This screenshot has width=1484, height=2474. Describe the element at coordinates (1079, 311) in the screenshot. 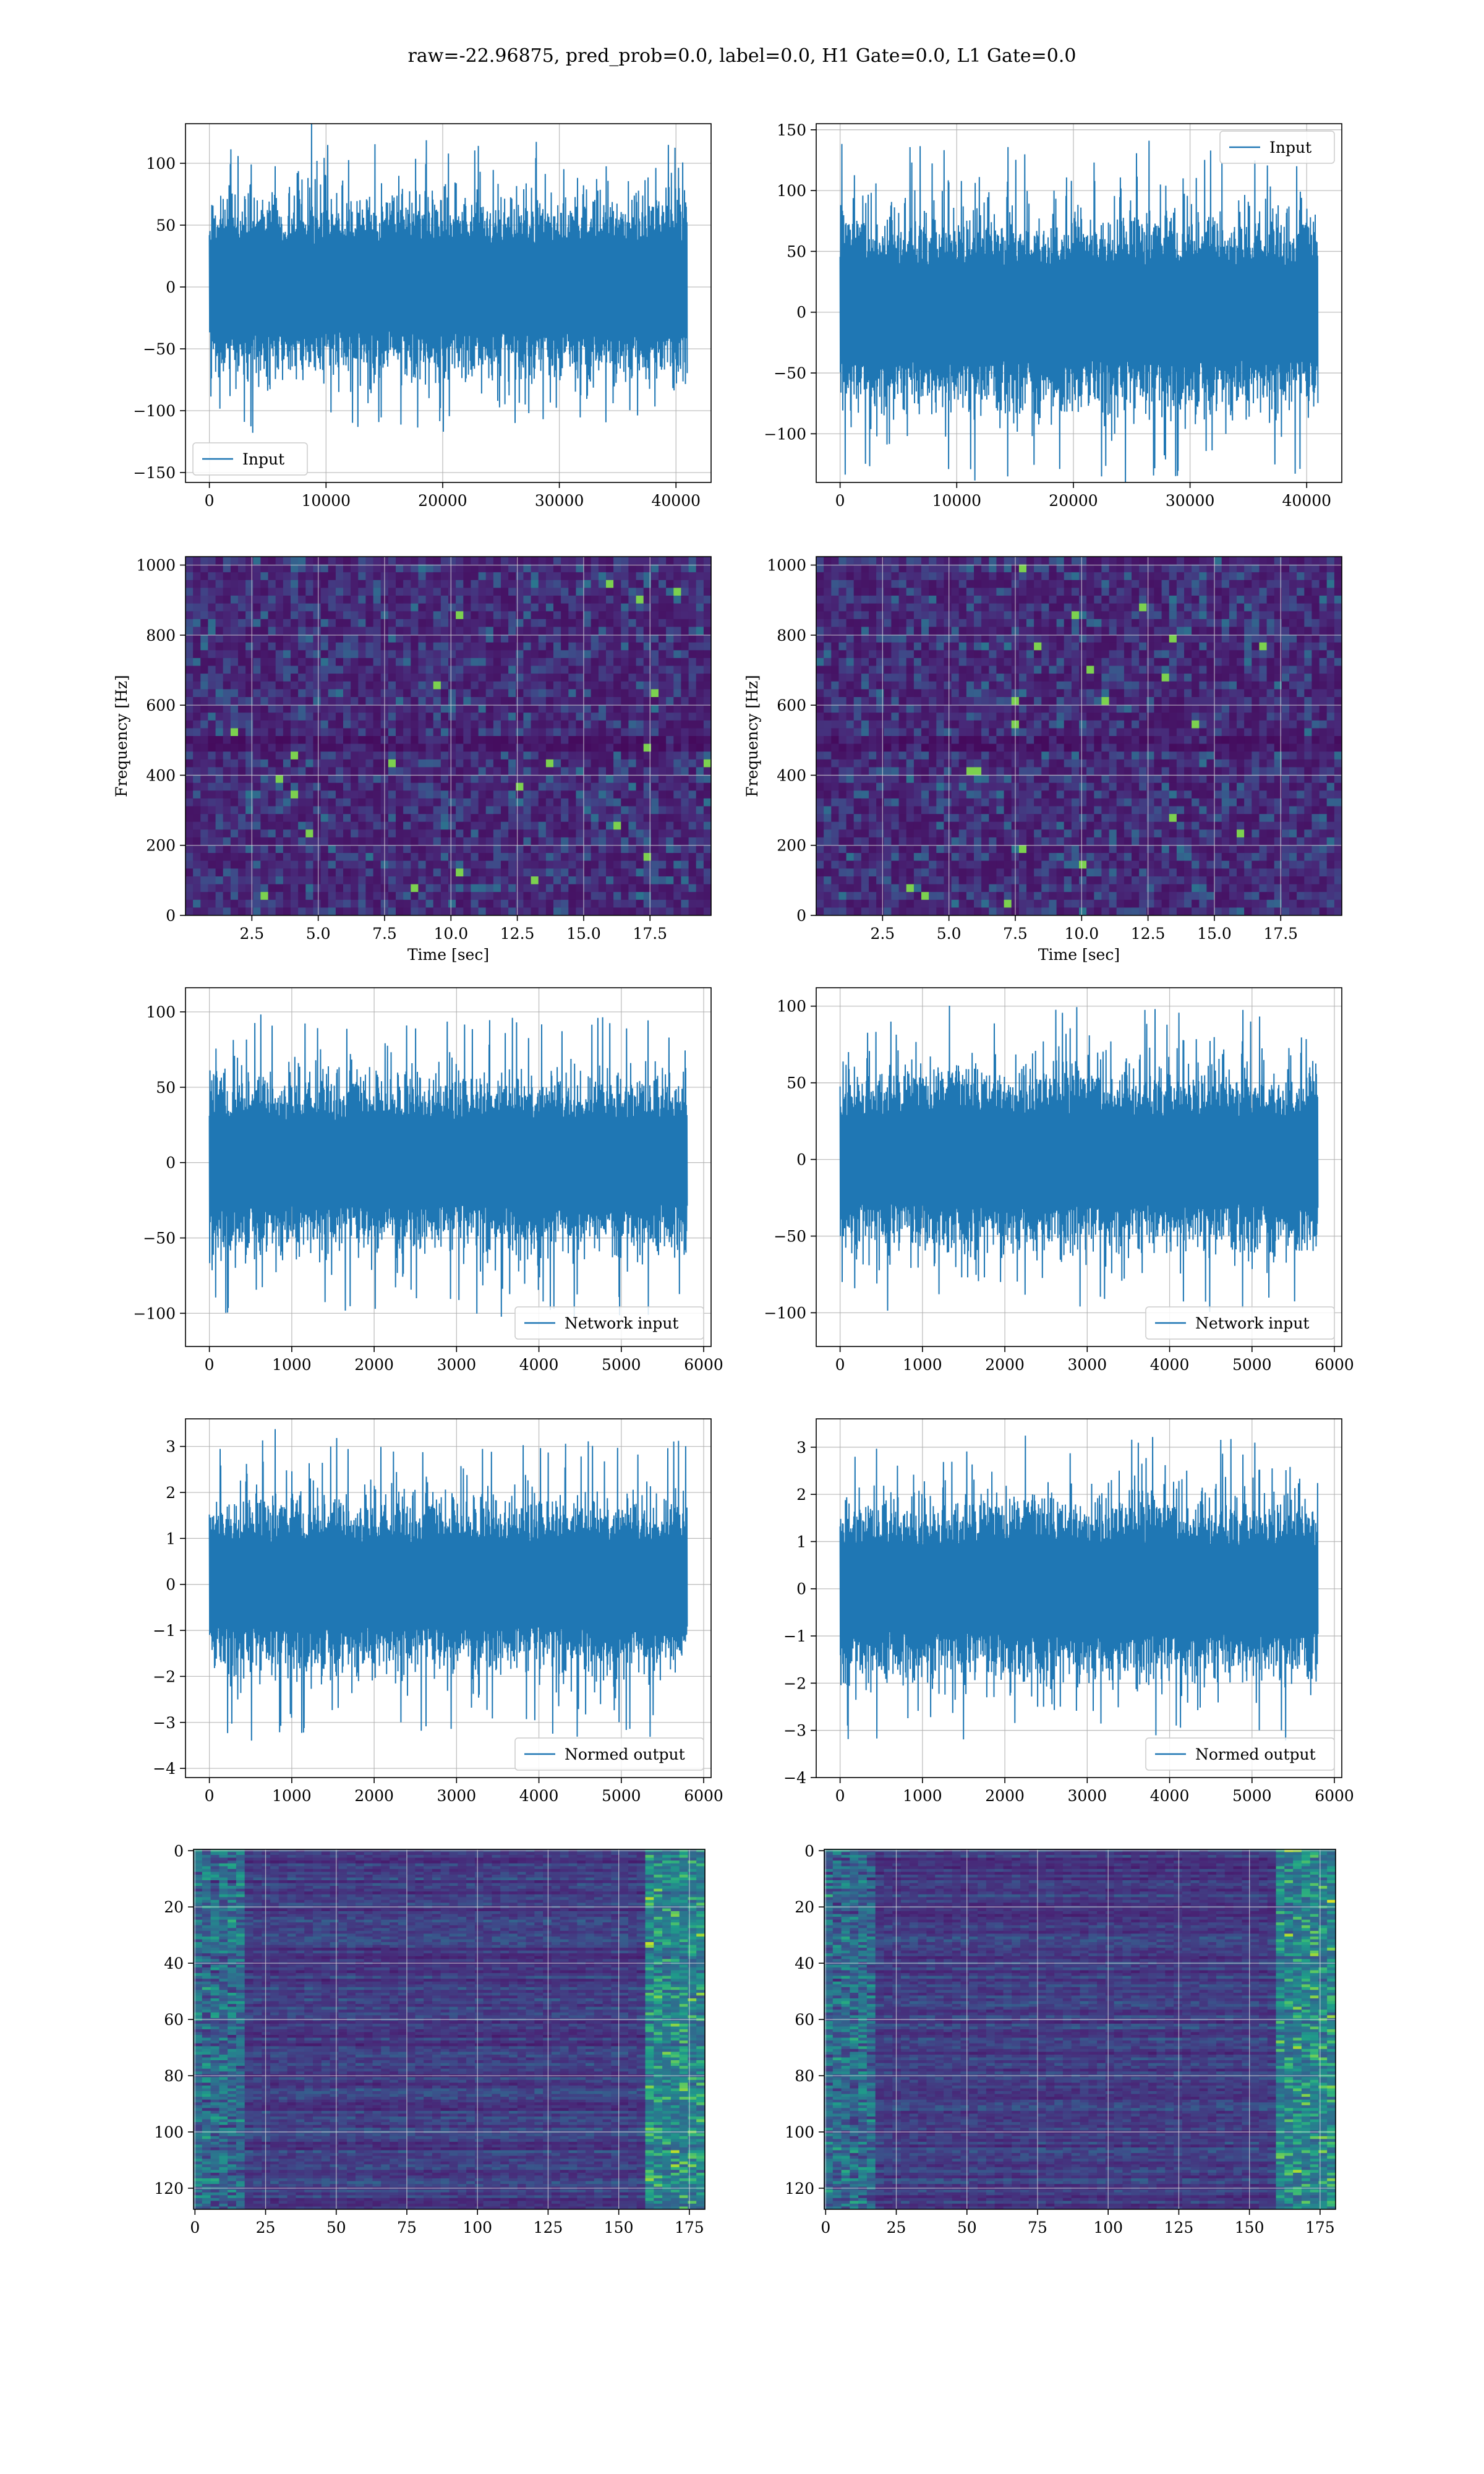

I see `series-line-ts-input-l1` at that location.